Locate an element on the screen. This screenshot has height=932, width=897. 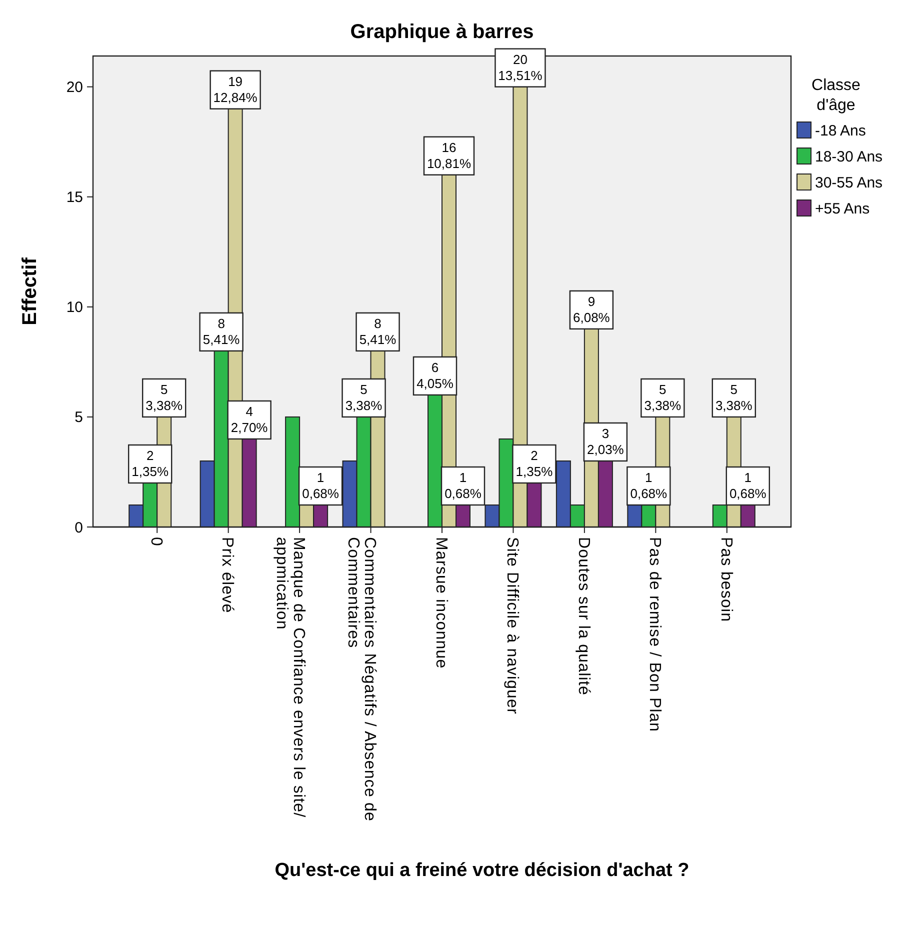
data-label: 6 4,05% is located at coordinates (435, 375).